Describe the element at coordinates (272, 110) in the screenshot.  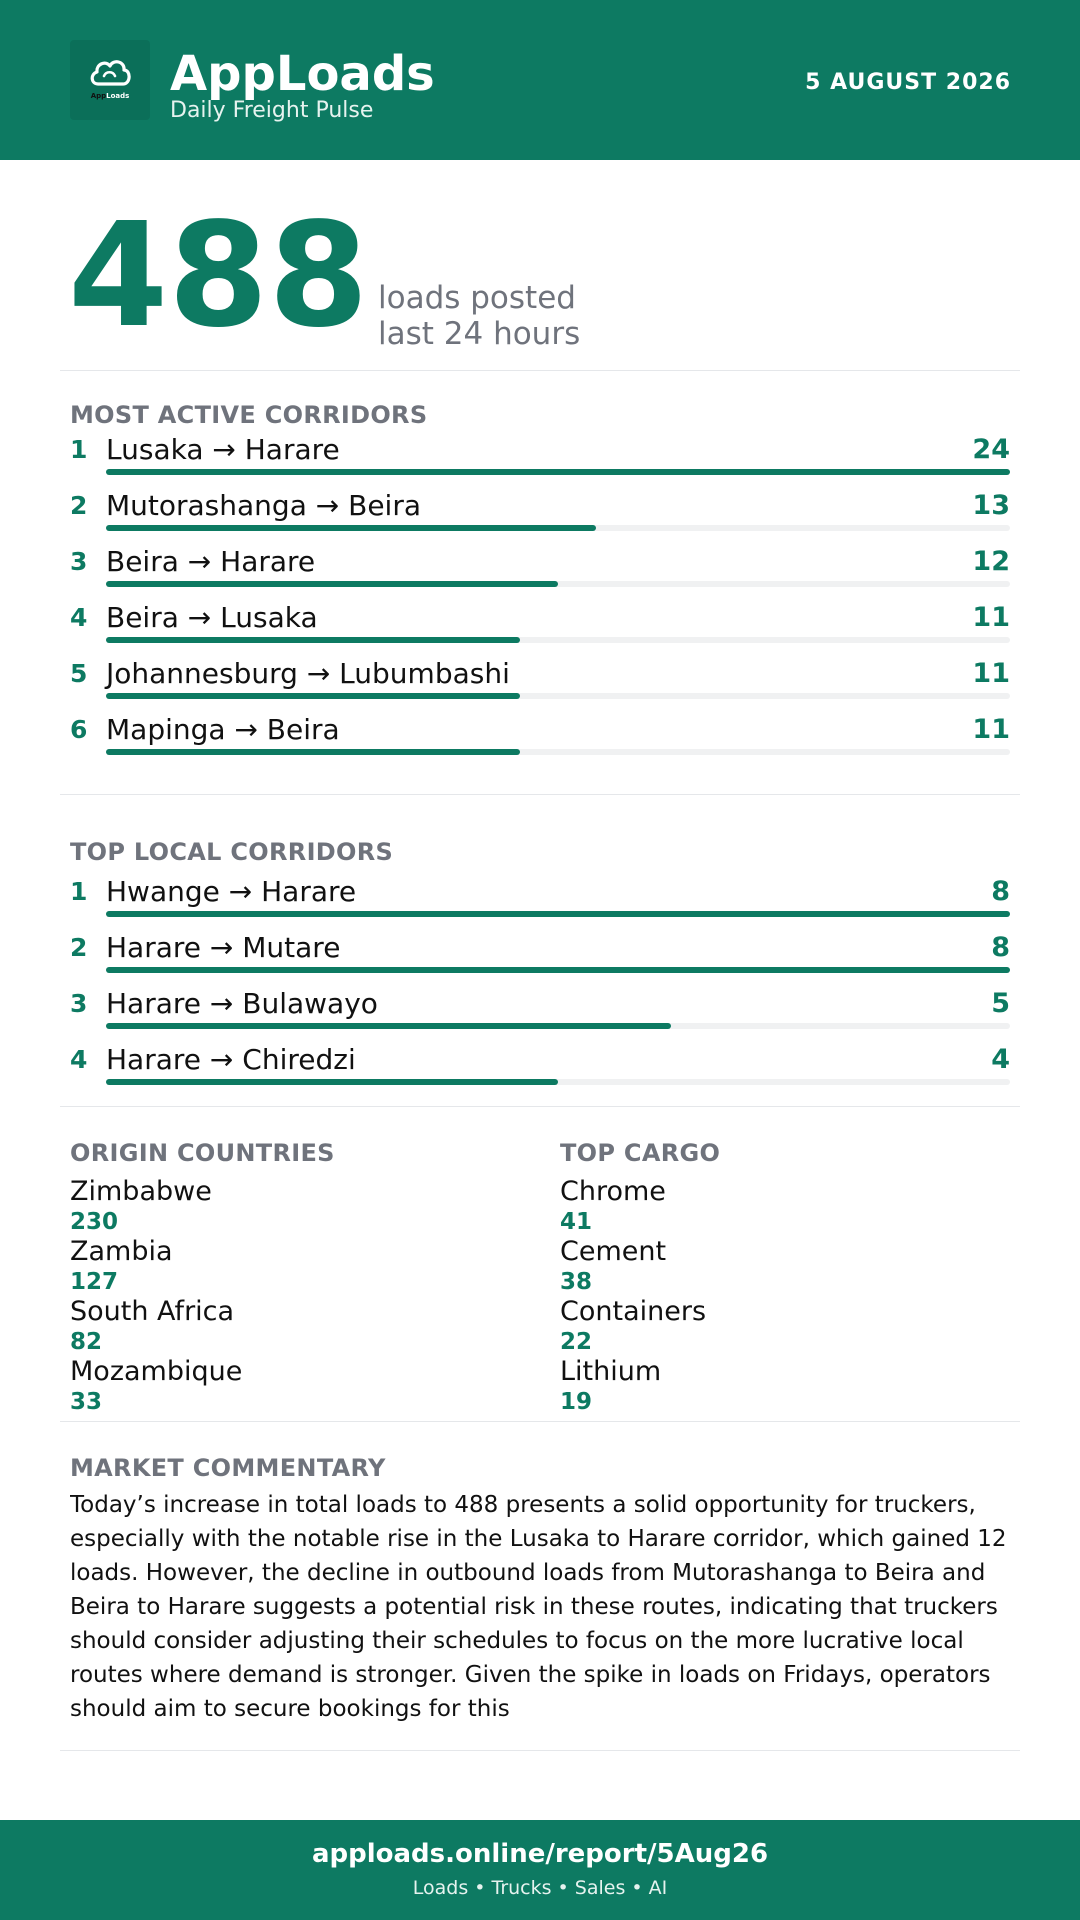
I see `app-subtitle: Daily Freight Pulse` at that location.